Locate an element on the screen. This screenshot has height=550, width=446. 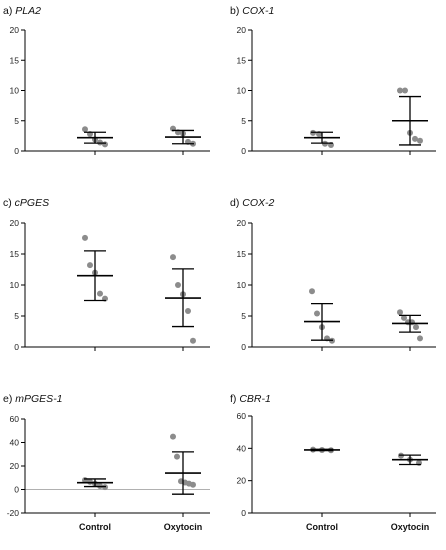
panel-title-prefix: b) is located at coordinates (236, 11).